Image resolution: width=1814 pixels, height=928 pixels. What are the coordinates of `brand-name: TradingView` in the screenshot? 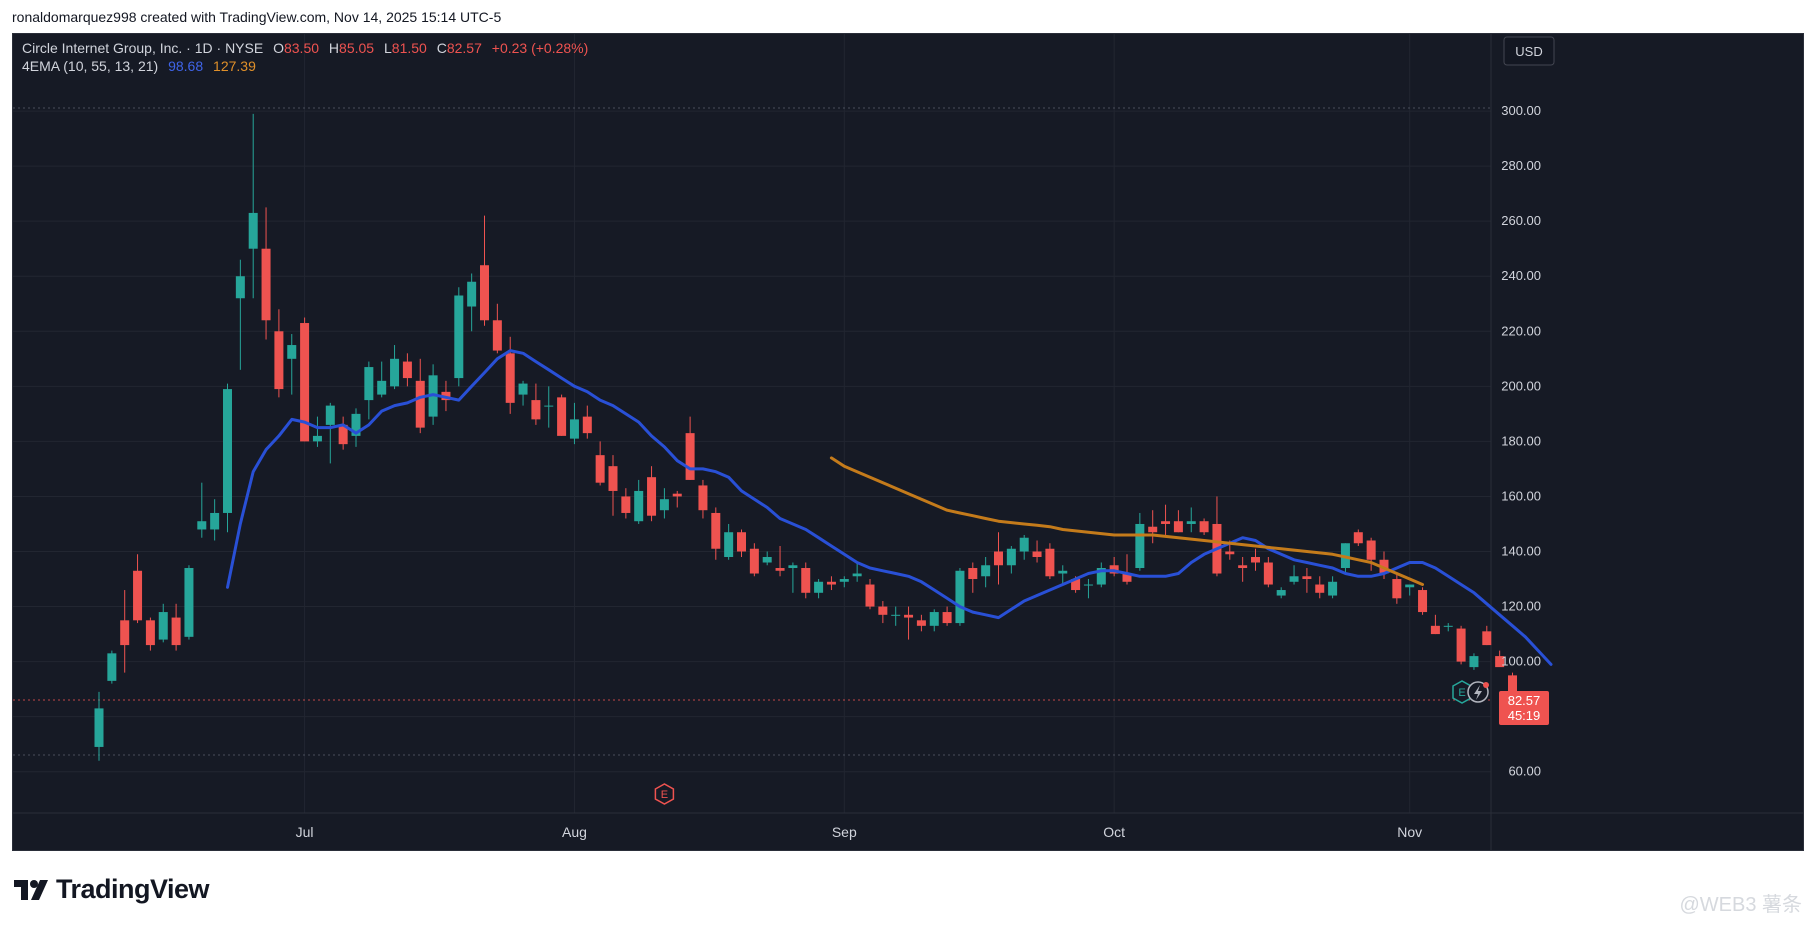 It's located at (133, 889).